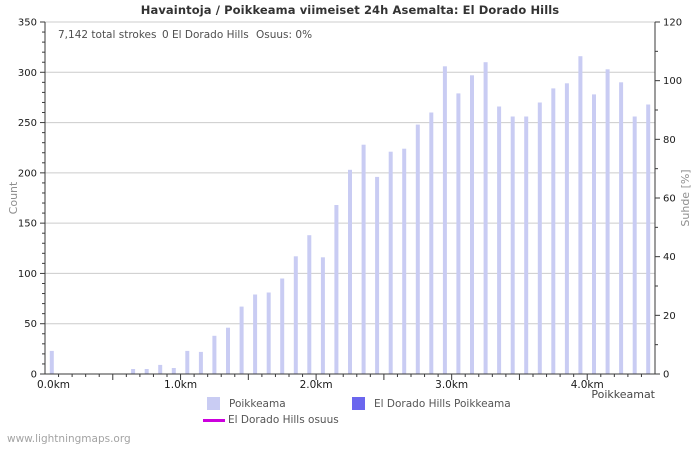  What do you see at coordinates (180, 385) in the screenshot?
I see `x-tick-label: 1.0km` at bounding box center [180, 385].